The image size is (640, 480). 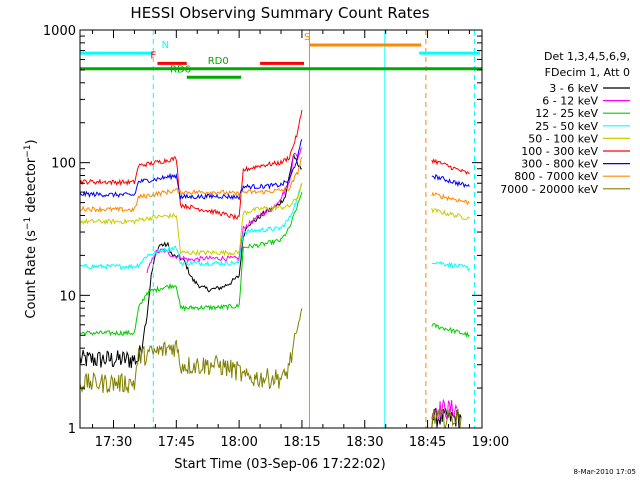 What do you see at coordinates (605, 472) in the screenshot?
I see `footer-timestamp: 8-Mar-2010 17:05` at bounding box center [605, 472].